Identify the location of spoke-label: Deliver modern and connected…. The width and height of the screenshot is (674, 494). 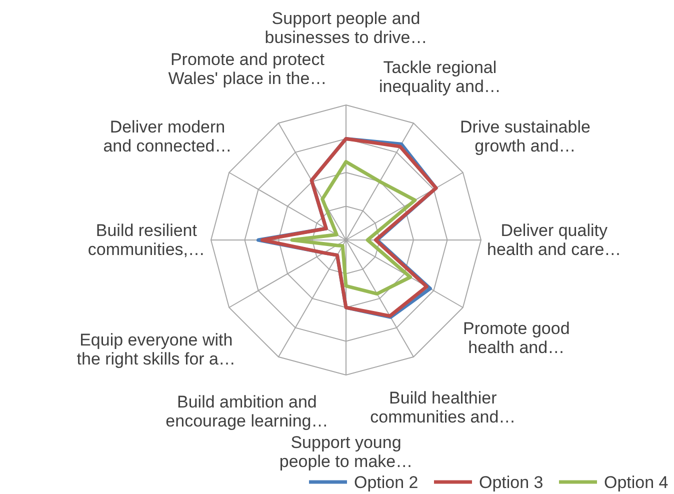
(167, 137).